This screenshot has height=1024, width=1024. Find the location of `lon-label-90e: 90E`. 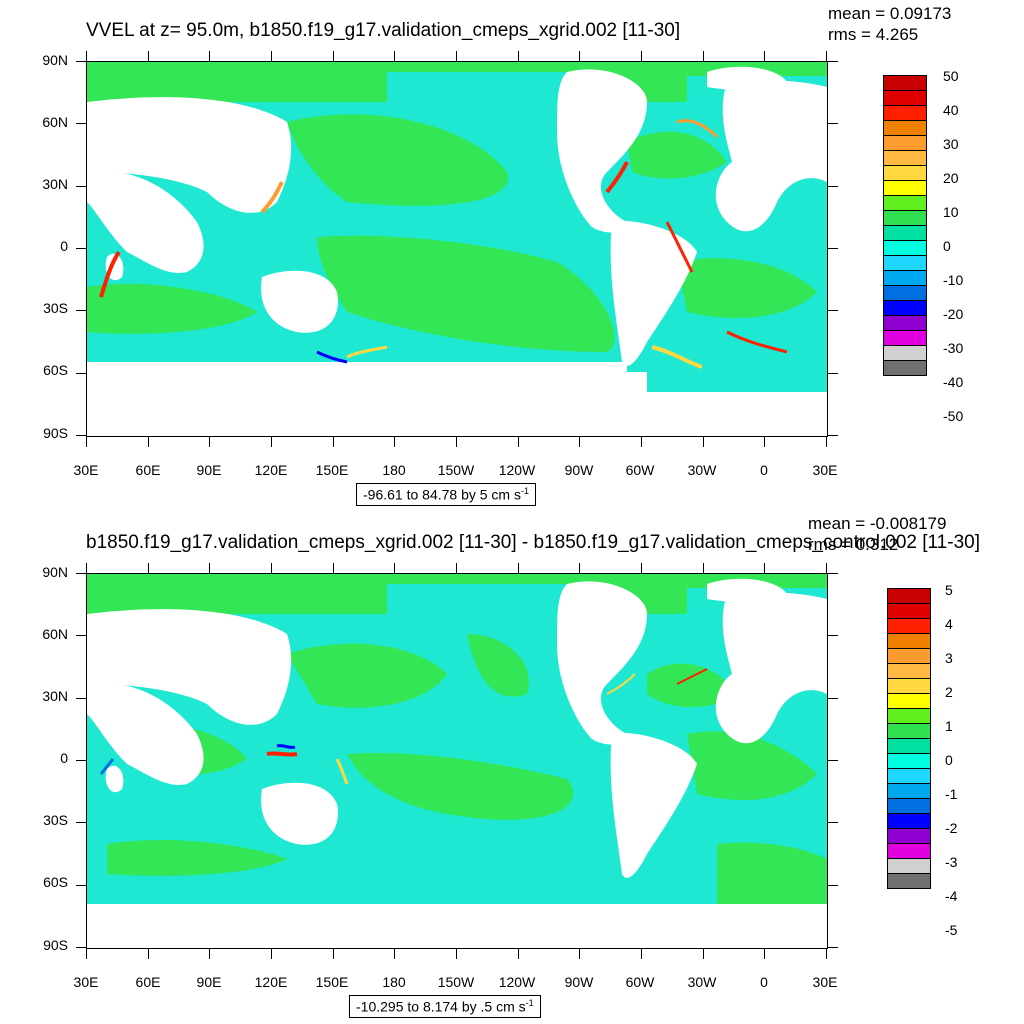

lon-label-90e: 90E is located at coordinates (209, 470).